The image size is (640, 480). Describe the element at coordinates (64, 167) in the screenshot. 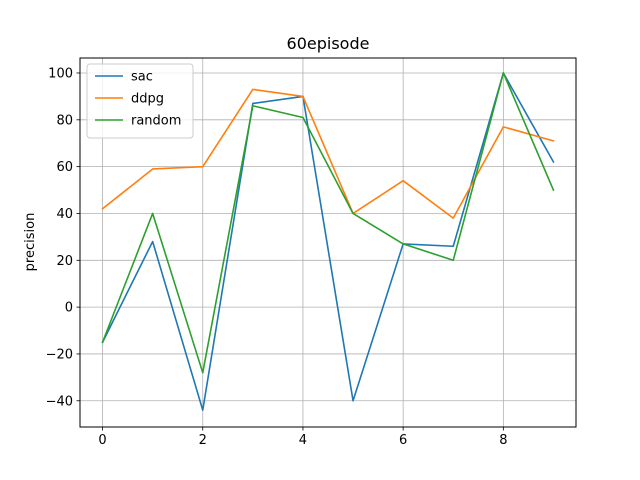

I see `y-tick-label: 60` at that location.